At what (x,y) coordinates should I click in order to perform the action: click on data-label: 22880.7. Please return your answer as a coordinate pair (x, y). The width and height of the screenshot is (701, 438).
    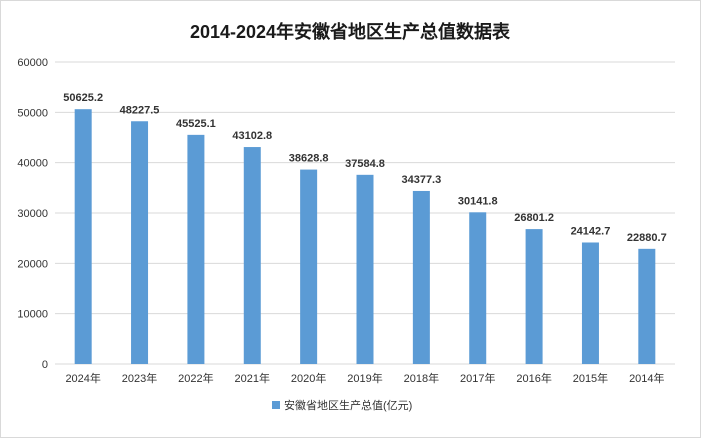
    Looking at the image, I should click on (647, 238).